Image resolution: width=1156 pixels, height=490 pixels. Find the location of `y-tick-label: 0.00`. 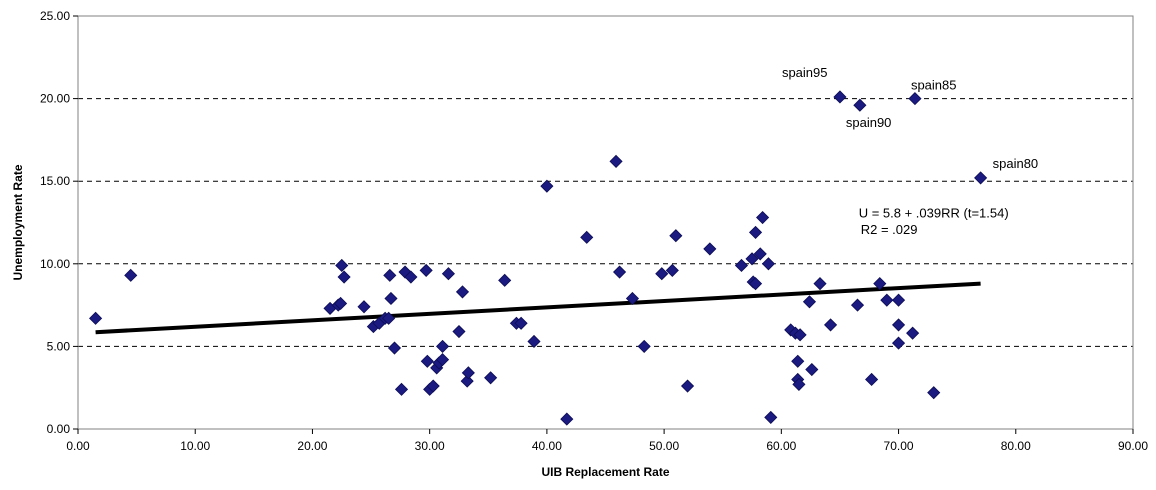

y-tick-label: 0.00 is located at coordinates (59, 429).